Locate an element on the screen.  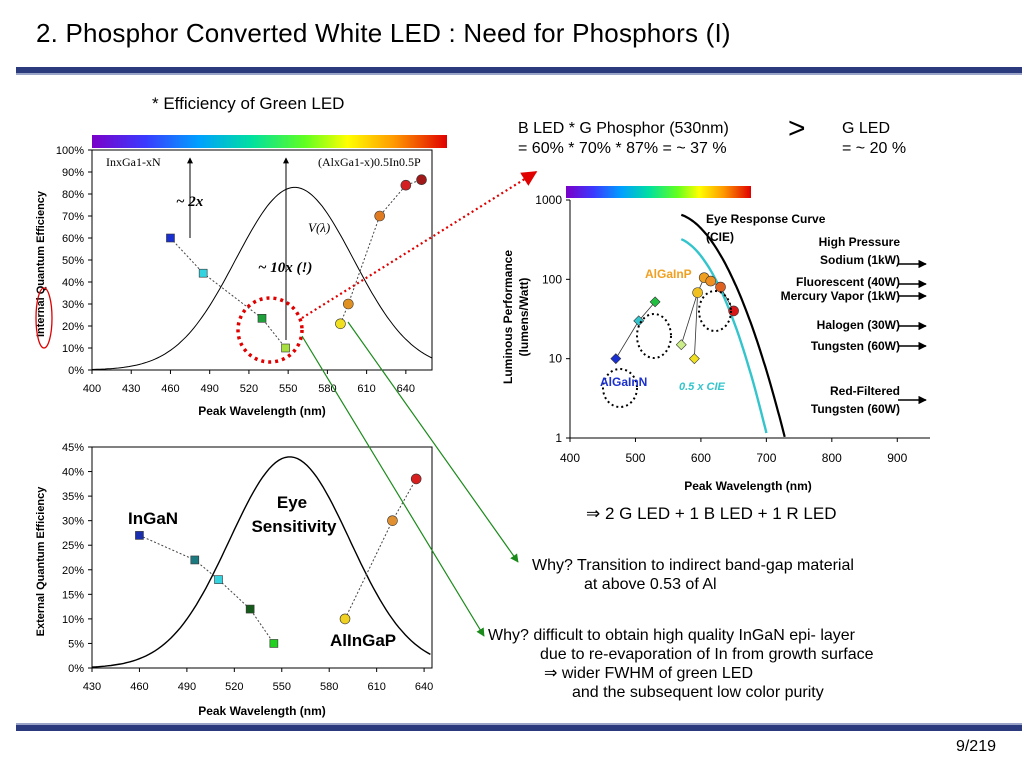
cie-half-curve is located at coordinates (724, 336).